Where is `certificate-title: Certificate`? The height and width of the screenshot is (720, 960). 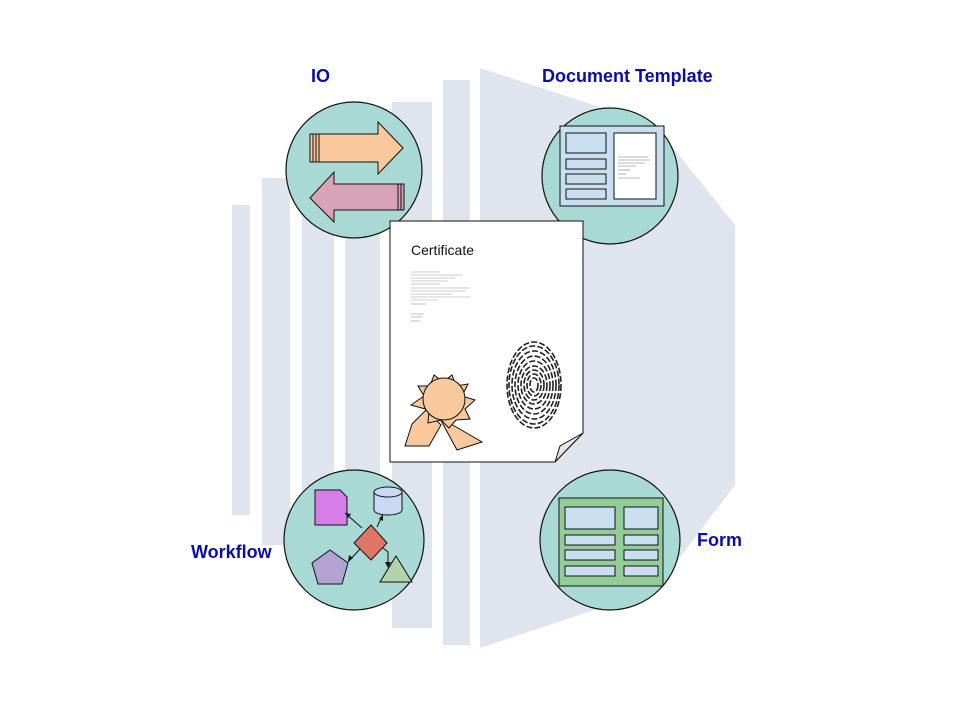
certificate-title: Certificate is located at coordinates (443, 250).